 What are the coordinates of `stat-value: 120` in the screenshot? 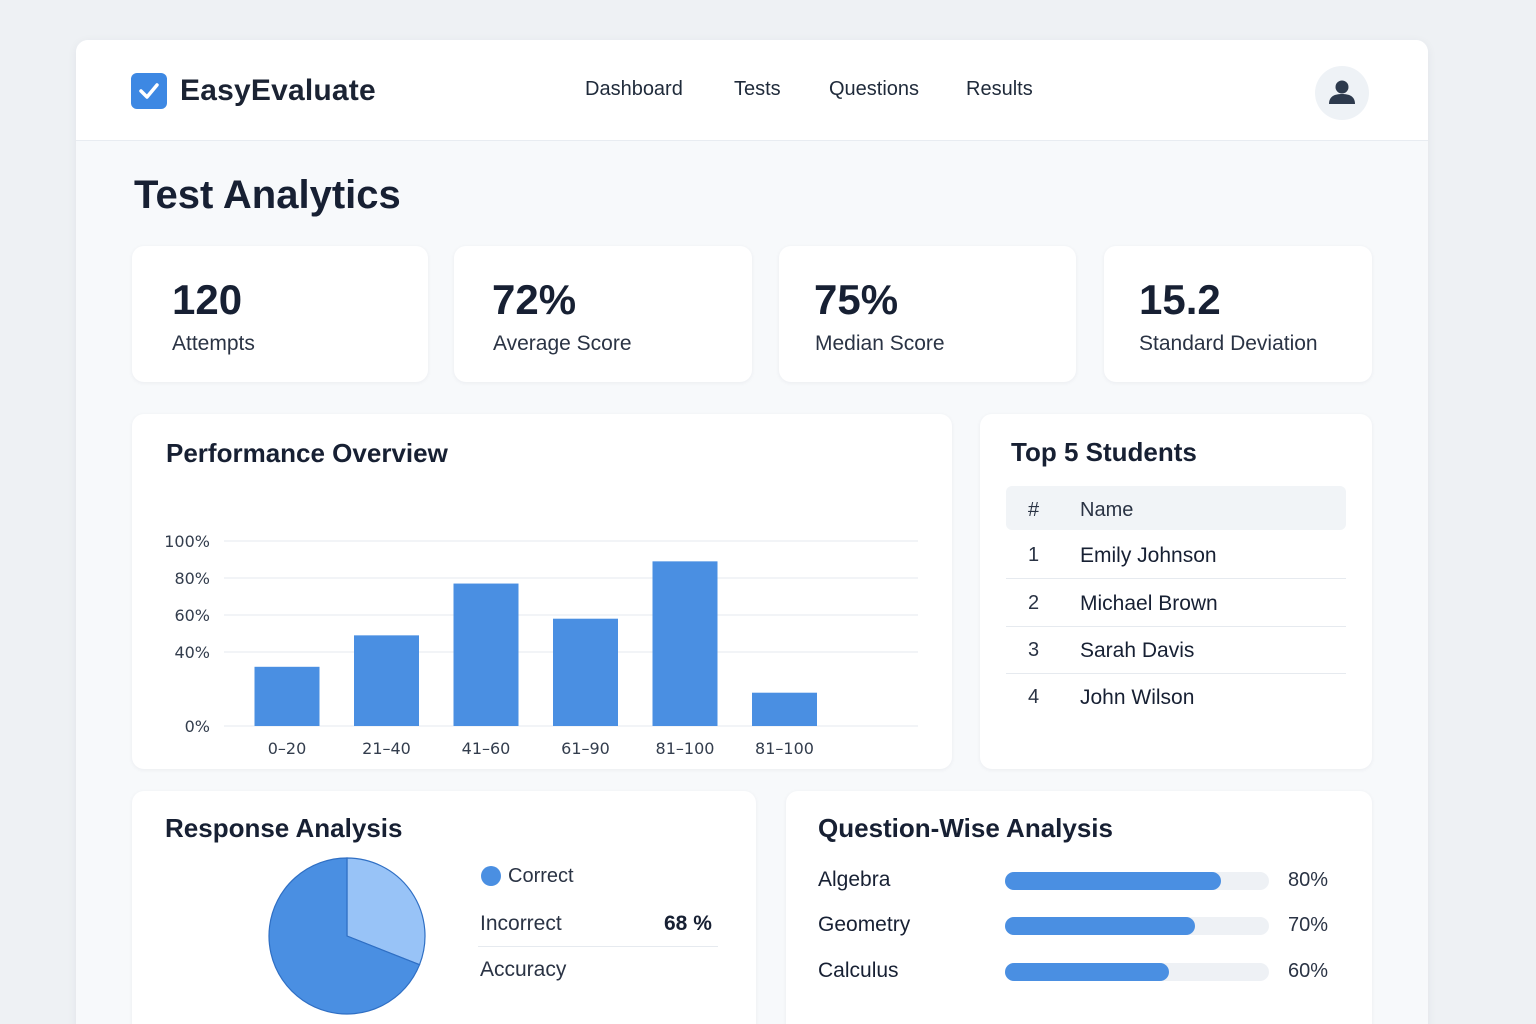 It's located at (207, 299).